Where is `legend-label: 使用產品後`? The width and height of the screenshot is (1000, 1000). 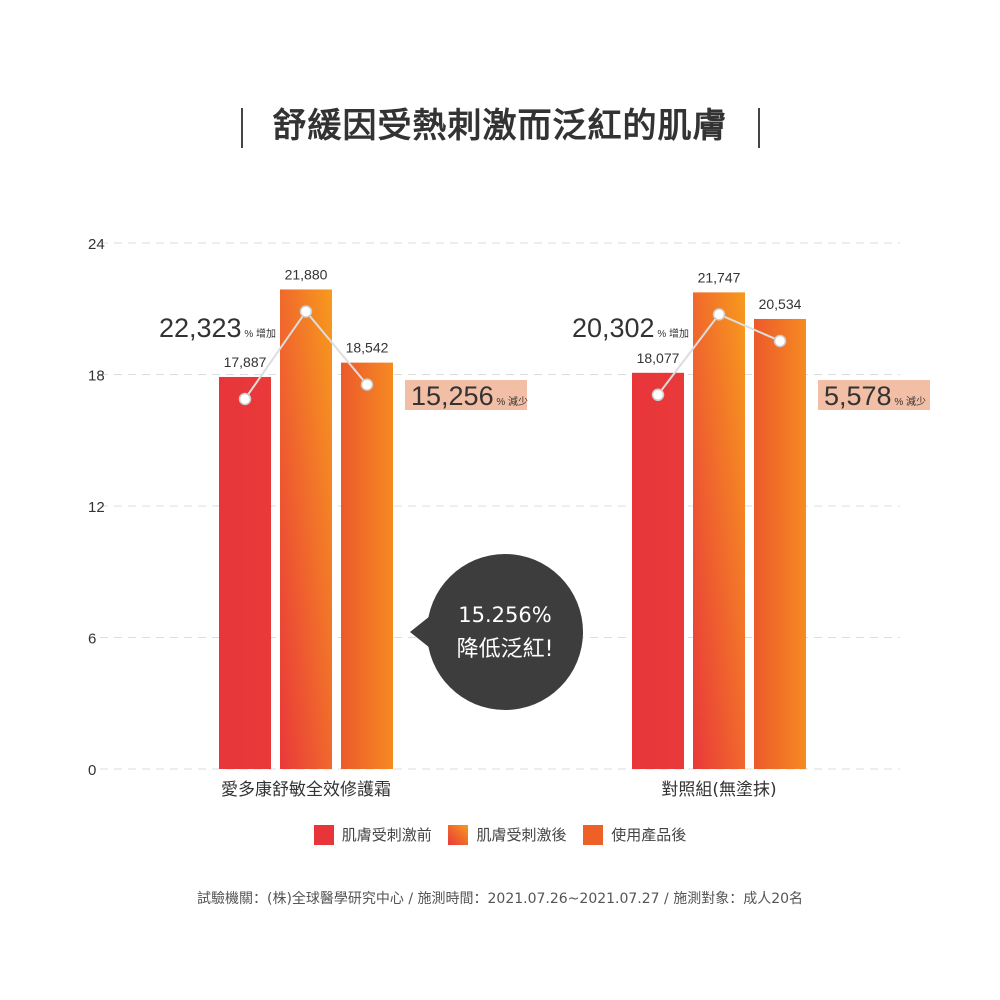
legend-label: 使用產品後 is located at coordinates (649, 835).